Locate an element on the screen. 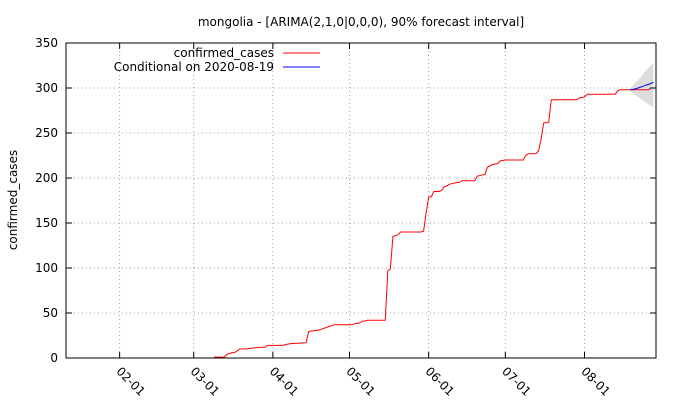 This screenshot has width=680, height=400. forecast-interval-layer is located at coordinates (642, 85).